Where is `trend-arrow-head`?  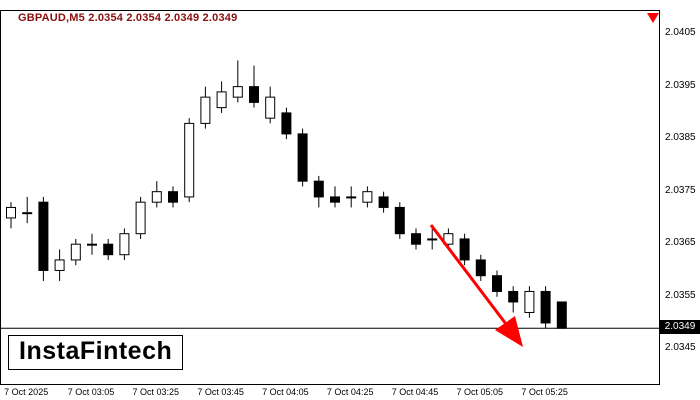 trend-arrow-head is located at coordinates (509, 331).